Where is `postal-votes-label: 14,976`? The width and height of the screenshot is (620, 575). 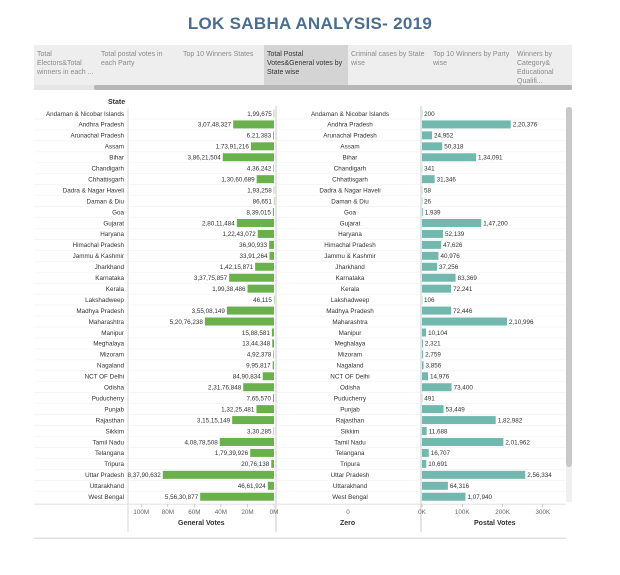 postal-votes-label: 14,976 is located at coordinates (440, 377).